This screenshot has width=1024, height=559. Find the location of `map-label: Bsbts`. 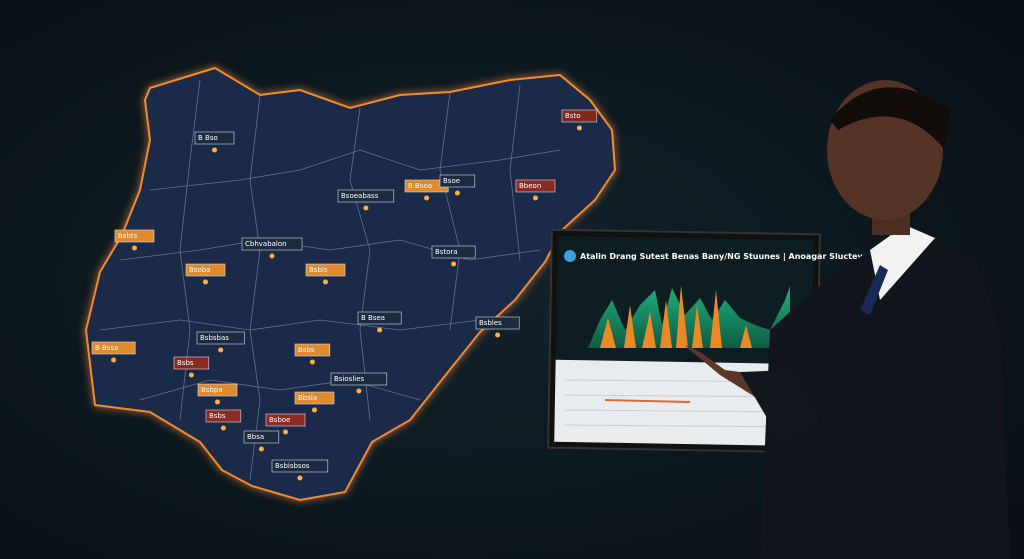

map-label: Bsbts is located at coordinates (128, 236).